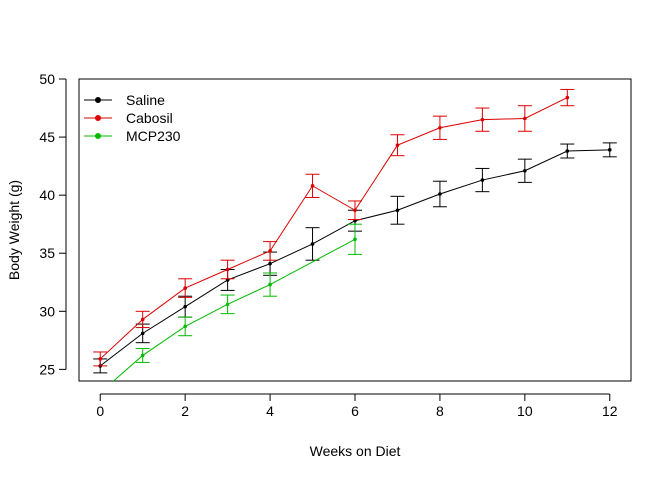  What do you see at coordinates (270, 411) in the screenshot?
I see `x-tick-label: 4` at bounding box center [270, 411].